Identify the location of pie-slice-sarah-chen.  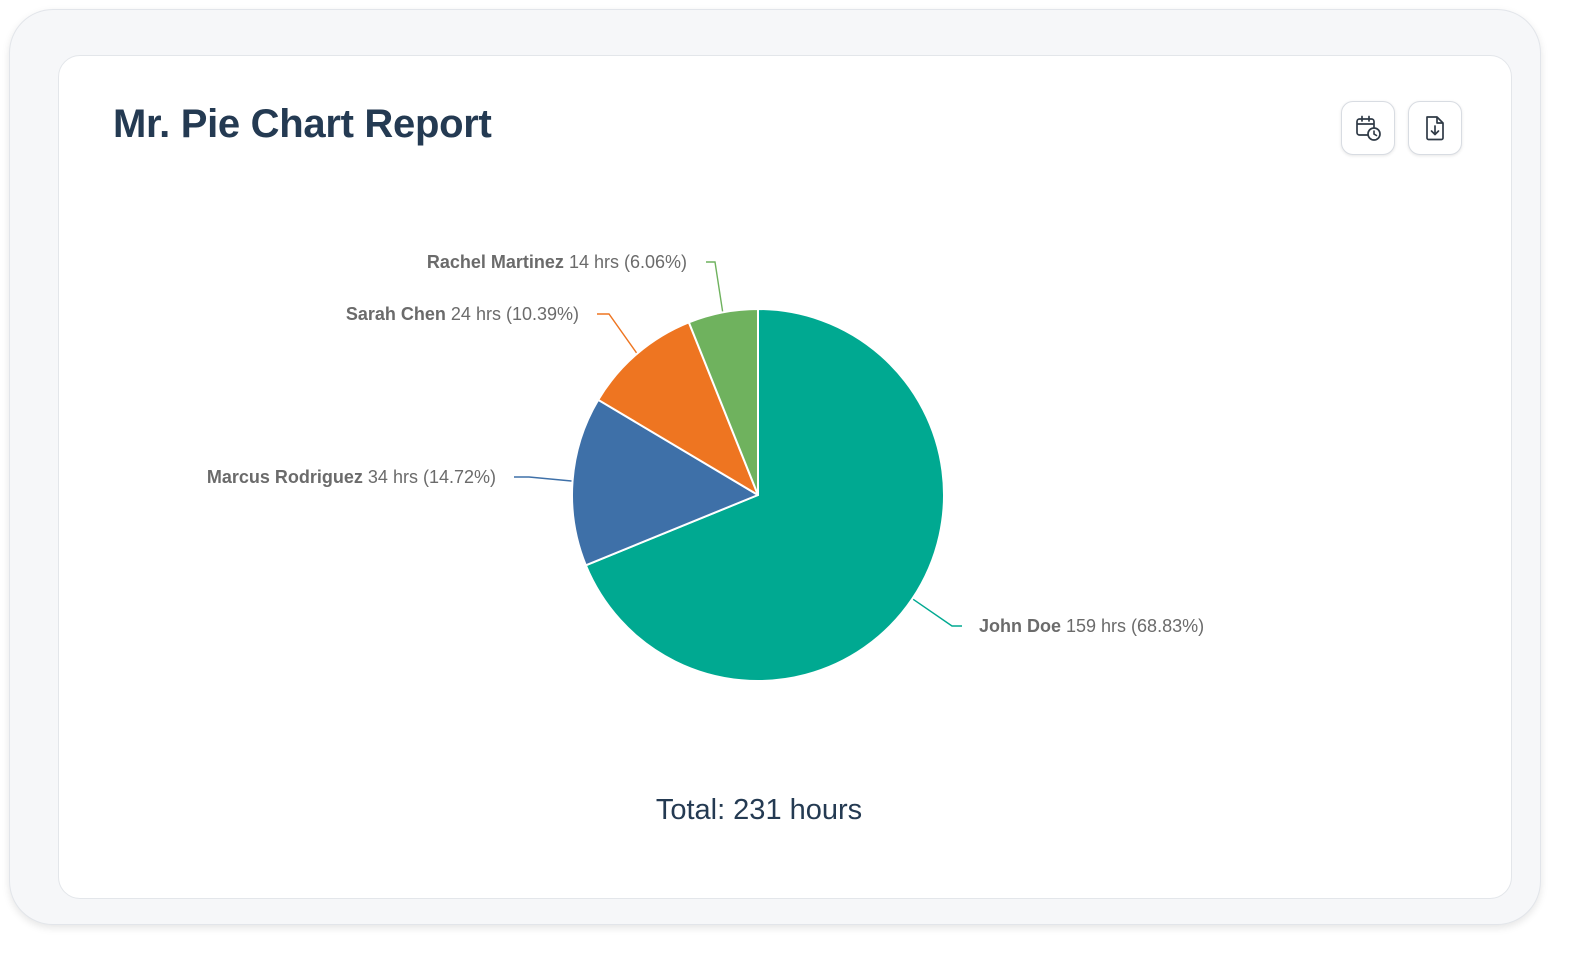
(678, 408).